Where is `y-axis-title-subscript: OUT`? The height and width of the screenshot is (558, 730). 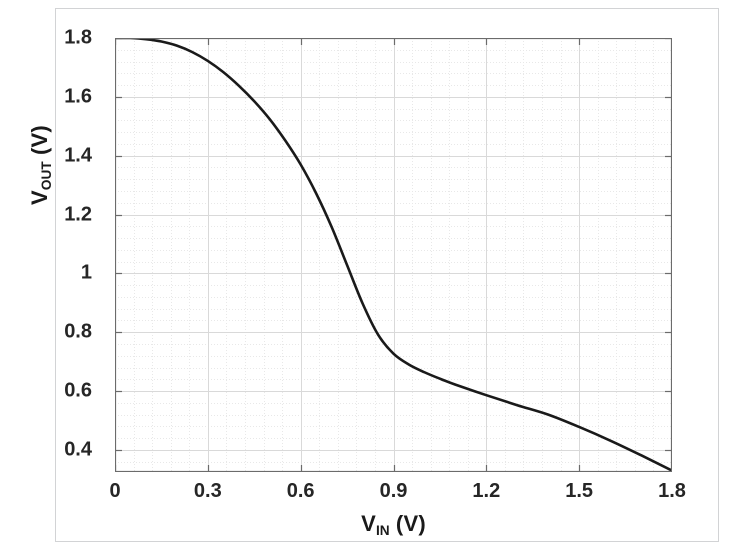
y-axis-title-subscript: OUT is located at coordinates (46, 176).